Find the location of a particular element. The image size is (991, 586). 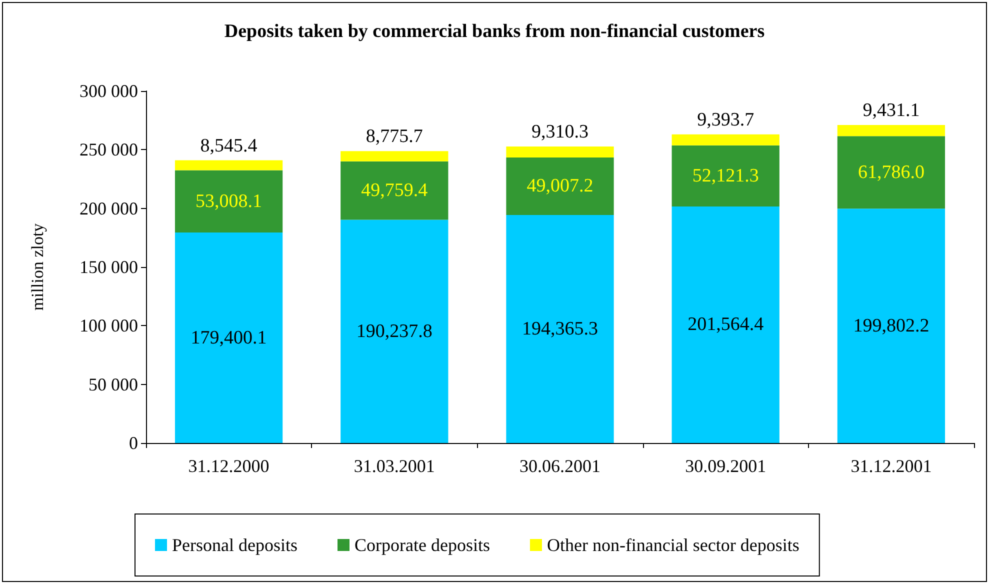

data-label: 190,237.8 is located at coordinates (394, 331).